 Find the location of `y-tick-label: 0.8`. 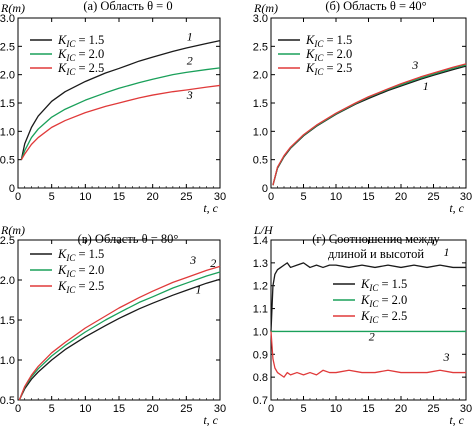

y-tick-label: 0.8 is located at coordinates (260, 378).